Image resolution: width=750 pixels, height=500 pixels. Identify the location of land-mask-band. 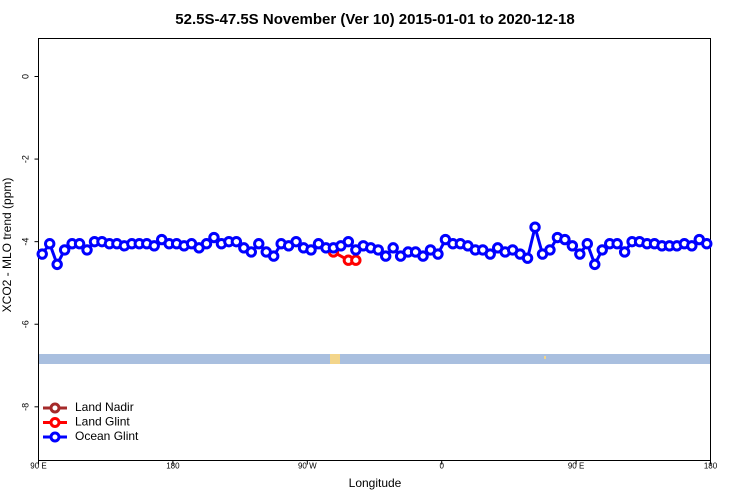
(374, 359).